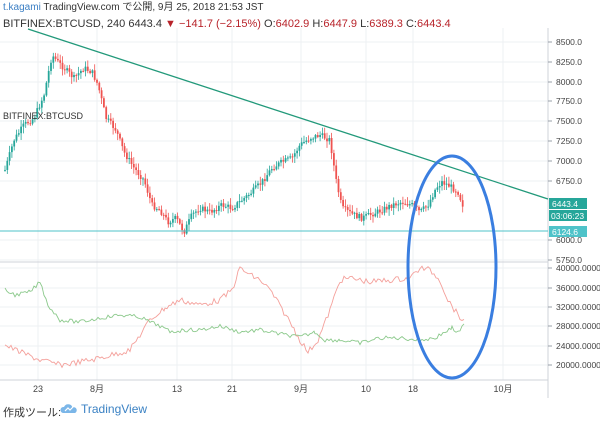 The height and width of the screenshot is (423, 600). What do you see at coordinates (502, 389) in the screenshot?
I see `time-tick-label: 10月` at bounding box center [502, 389].